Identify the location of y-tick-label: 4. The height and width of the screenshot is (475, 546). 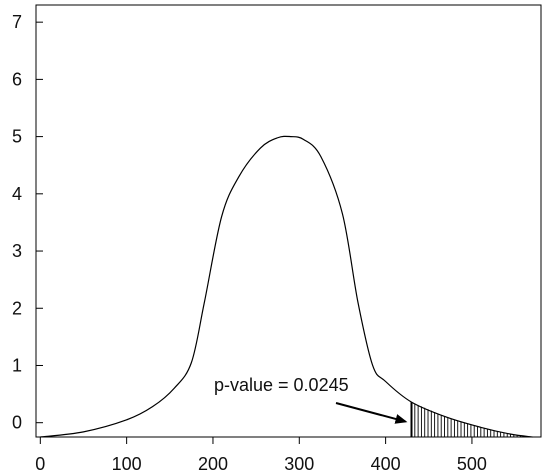
(17, 194).